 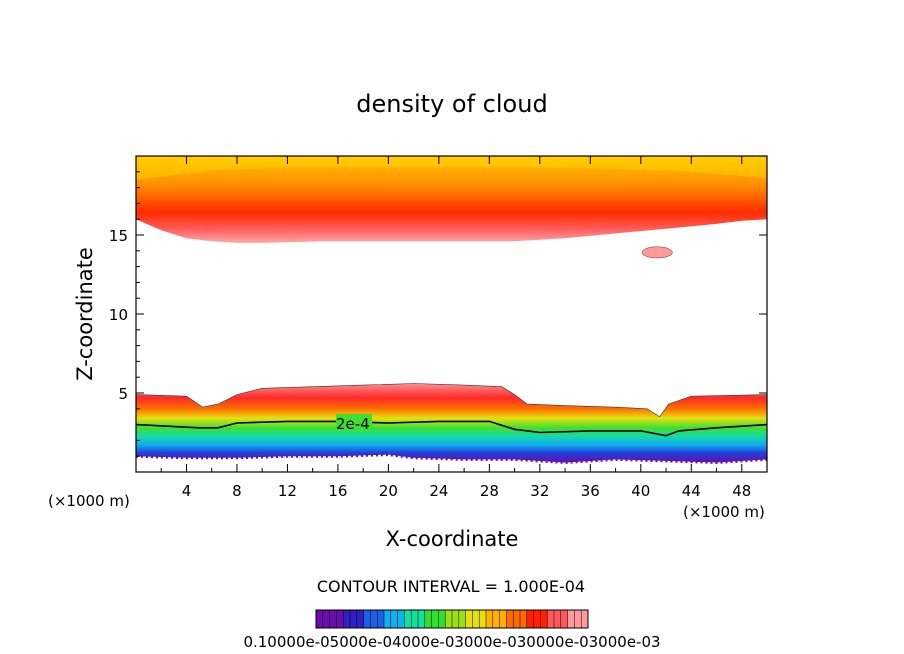 What do you see at coordinates (118, 236) in the screenshot?
I see `y-tick-label: 15` at bounding box center [118, 236].